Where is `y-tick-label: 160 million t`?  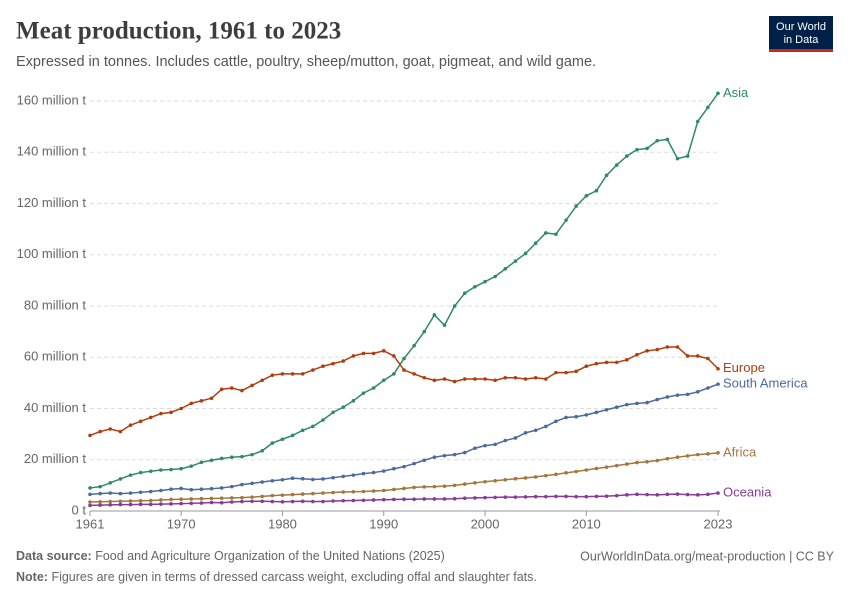 y-tick-label: 160 million t is located at coordinates (52, 99).